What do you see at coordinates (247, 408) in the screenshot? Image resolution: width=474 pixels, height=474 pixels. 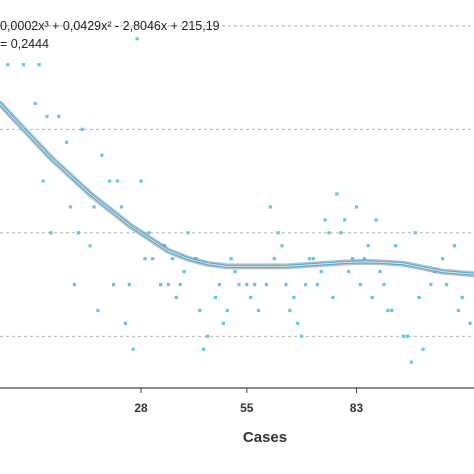 I see `x-tick-label: 55` at bounding box center [247, 408].